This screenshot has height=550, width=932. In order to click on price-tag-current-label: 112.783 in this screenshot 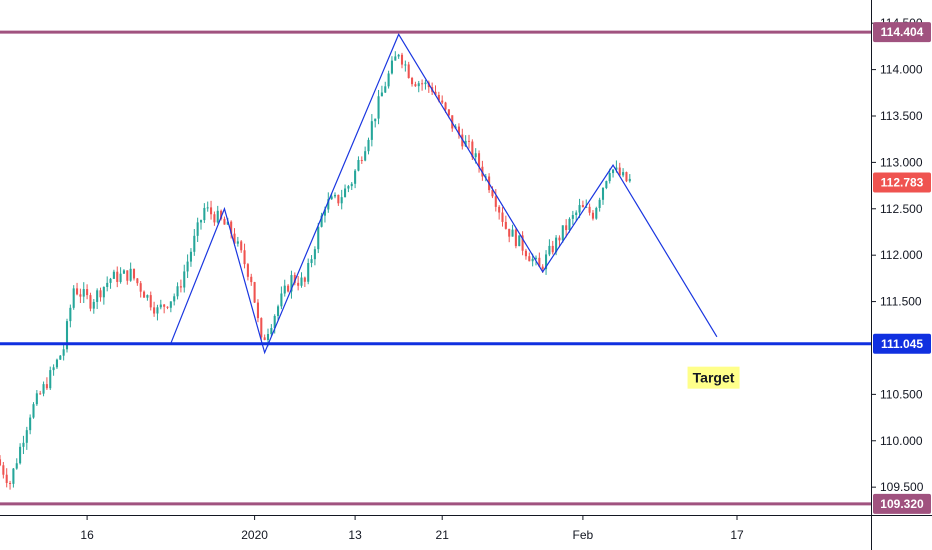, I will do `click(902, 183)`.